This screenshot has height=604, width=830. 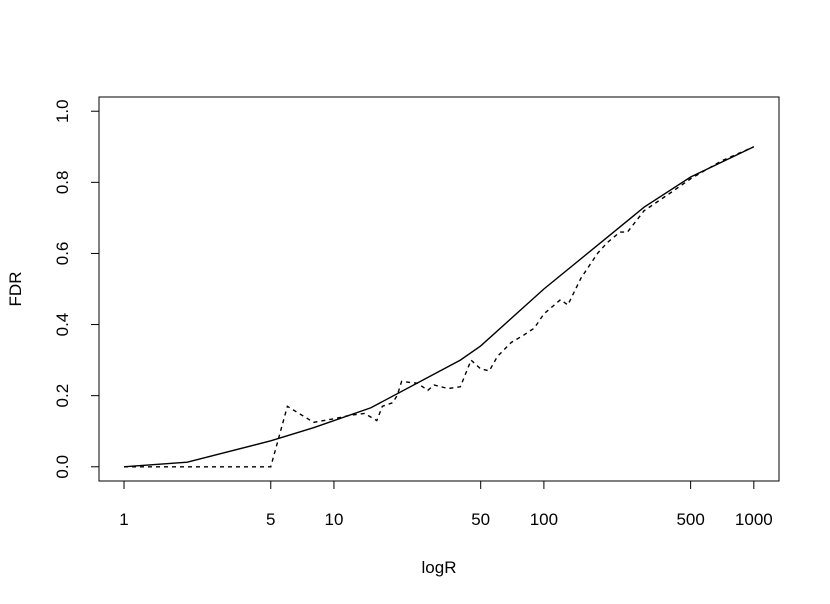 What do you see at coordinates (270, 519) in the screenshot?
I see `x-tick-label: 5` at bounding box center [270, 519].